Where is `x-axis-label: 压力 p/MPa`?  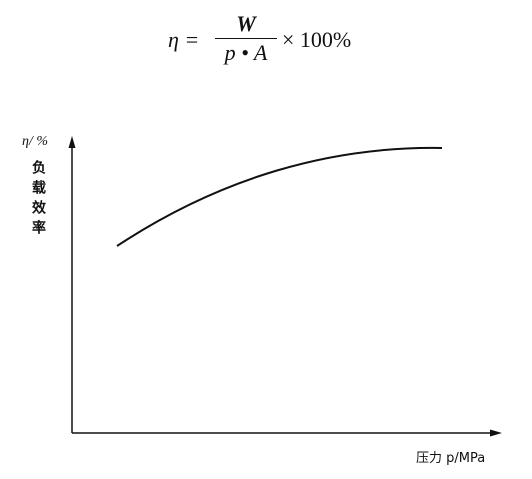
x-axis-label: 压力 p/MPa is located at coordinates (451, 458).